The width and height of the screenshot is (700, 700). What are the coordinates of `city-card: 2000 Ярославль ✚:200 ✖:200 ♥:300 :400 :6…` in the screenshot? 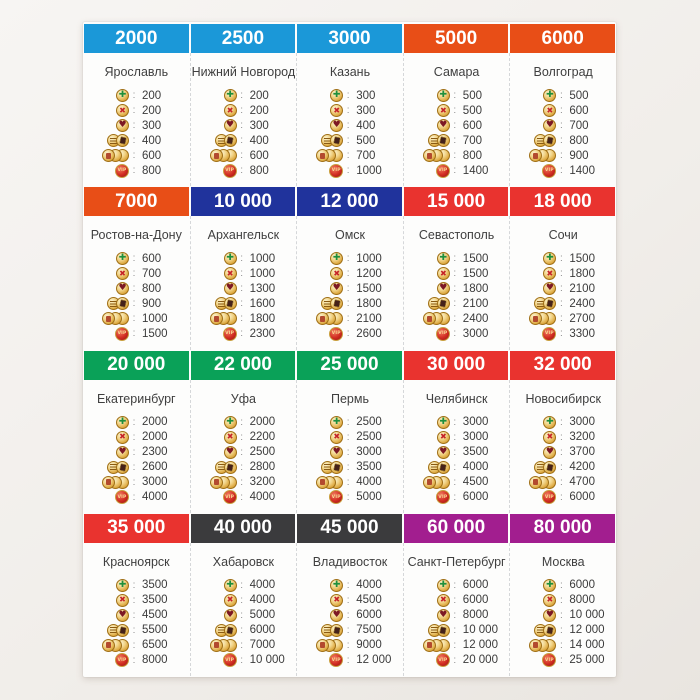 It's located at (136, 104).